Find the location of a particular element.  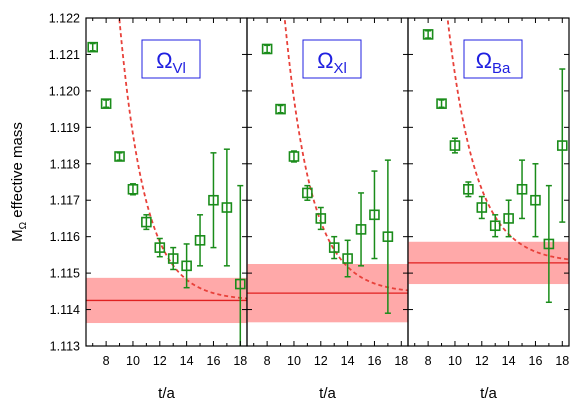

y-tick-label: 1.118 is located at coordinates (65, 164).